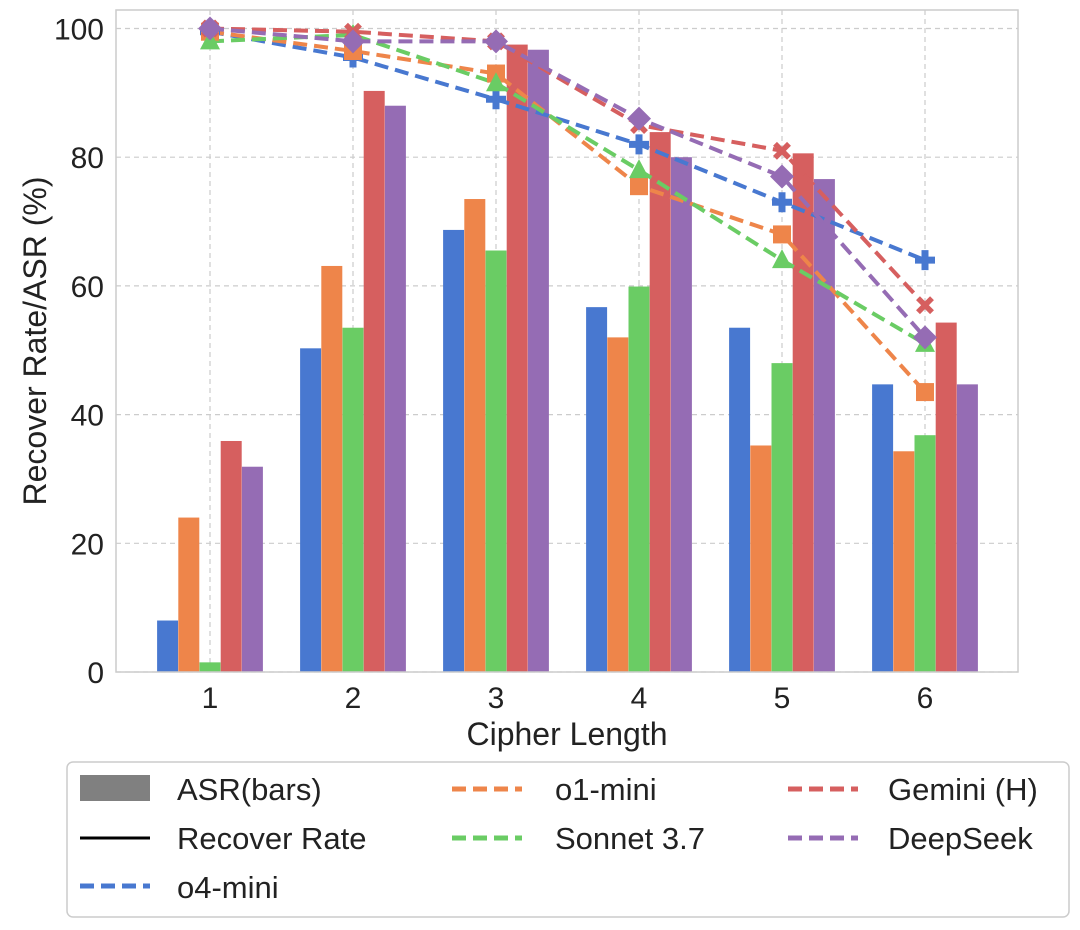 The image size is (1080, 930). Describe the element at coordinates (249, 789) in the screenshot. I see `legend-asr-bars-label: ASR(bars)` at that location.